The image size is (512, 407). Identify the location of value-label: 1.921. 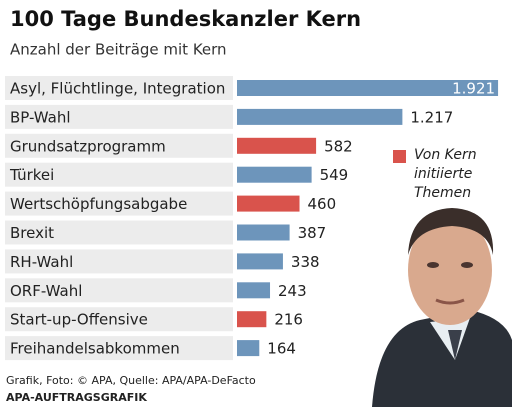
(473, 89).